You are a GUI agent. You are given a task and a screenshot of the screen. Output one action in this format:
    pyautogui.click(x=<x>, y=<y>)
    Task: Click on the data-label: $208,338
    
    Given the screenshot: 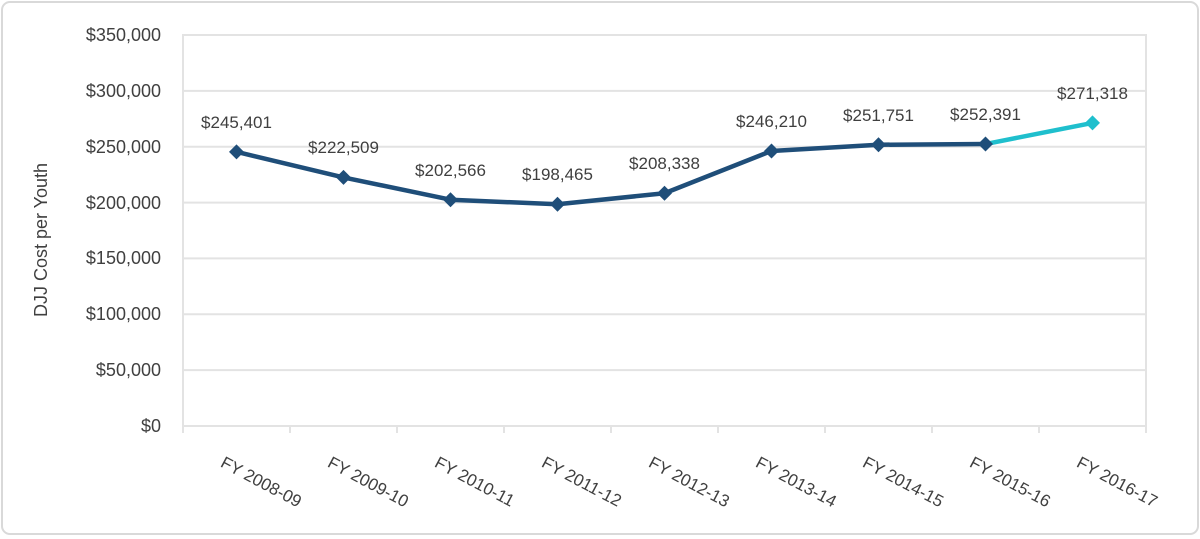 What is the action you would take?
    pyautogui.click(x=664, y=164)
    